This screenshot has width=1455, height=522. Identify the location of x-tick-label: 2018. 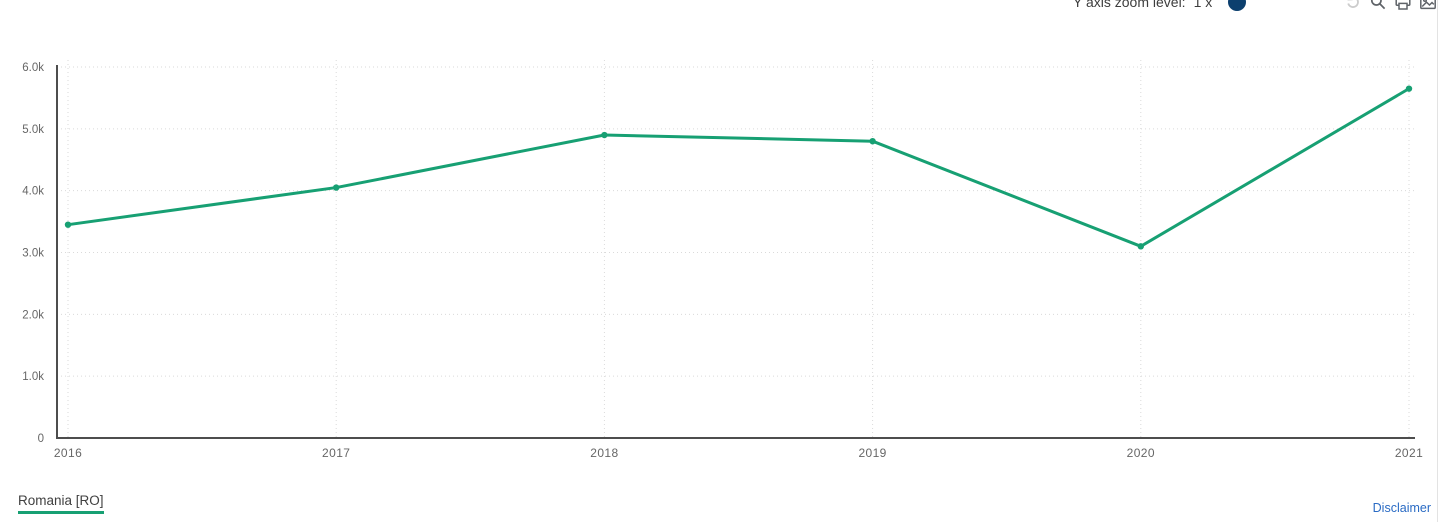
(604, 453).